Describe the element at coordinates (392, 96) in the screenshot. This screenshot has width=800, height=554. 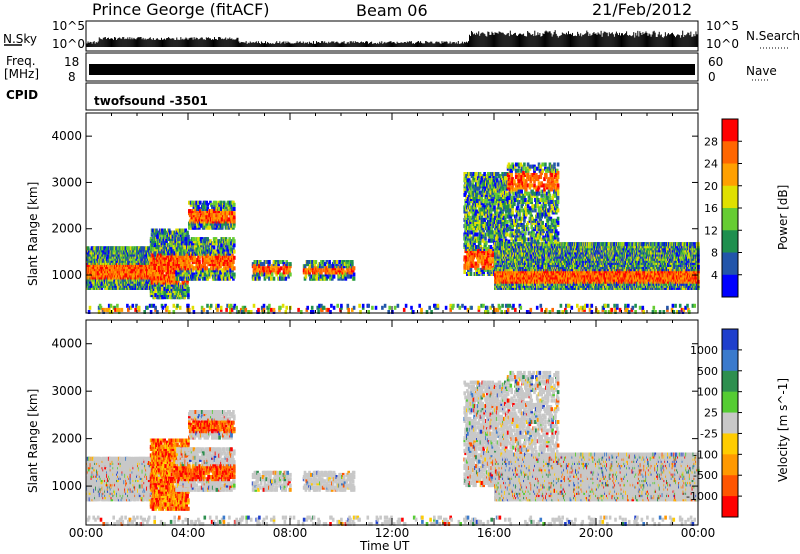
I see `cpid-panel-frame` at that location.